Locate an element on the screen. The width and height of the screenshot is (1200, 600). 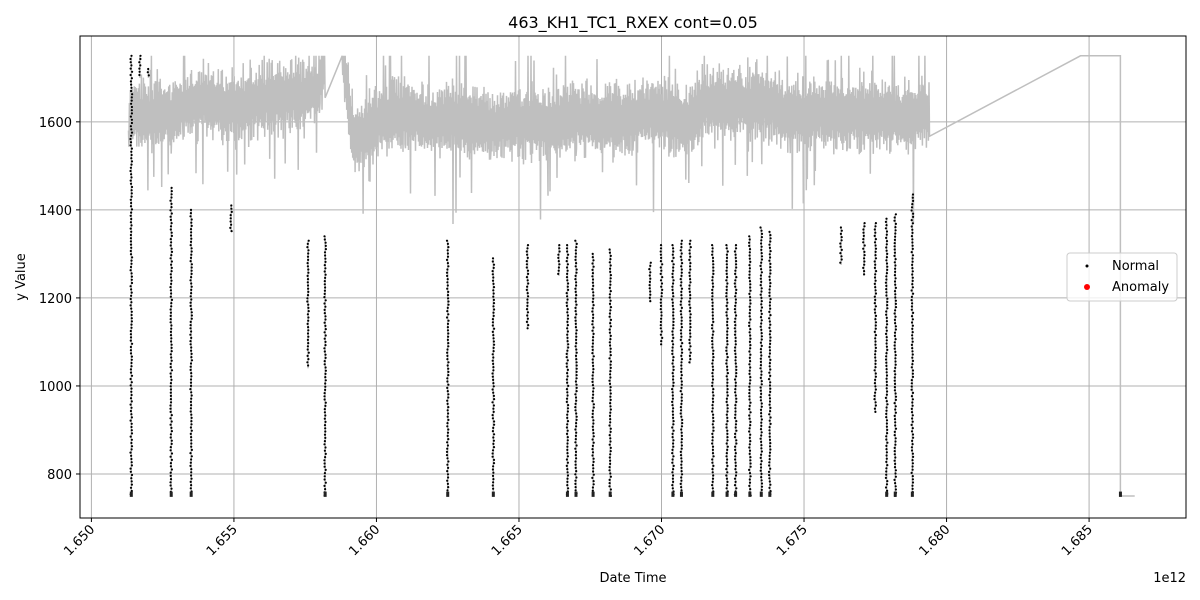
normal-point-cluster is located at coordinates (770, 494).